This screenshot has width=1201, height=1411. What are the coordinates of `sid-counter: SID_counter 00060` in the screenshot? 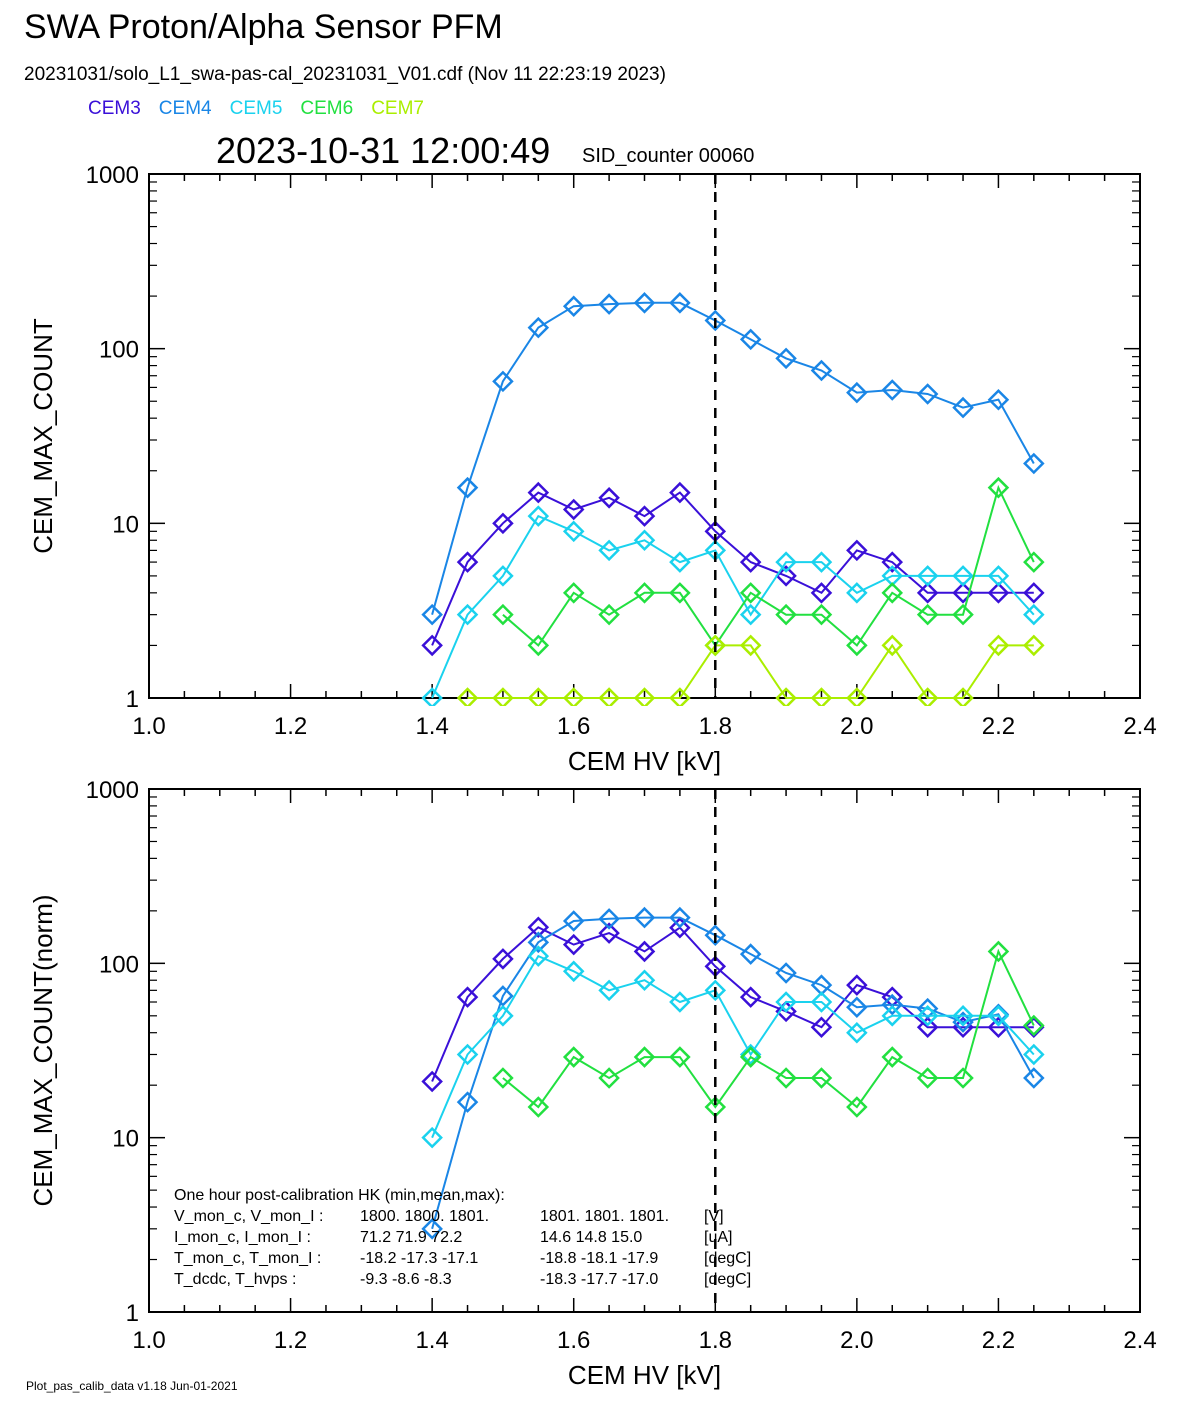 It's located at (668, 156).